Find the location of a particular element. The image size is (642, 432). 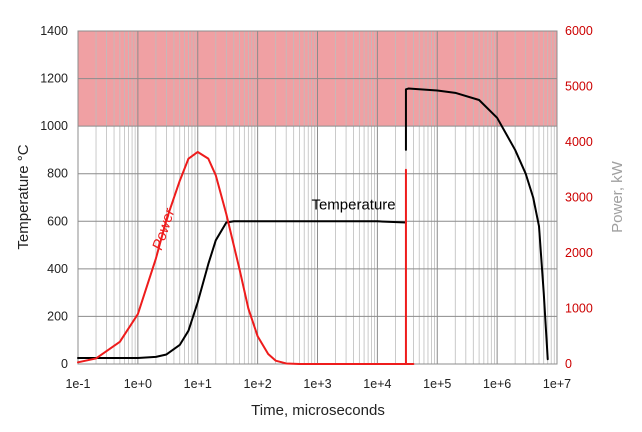

annotation-temperature: Temperature is located at coordinates (353, 204).